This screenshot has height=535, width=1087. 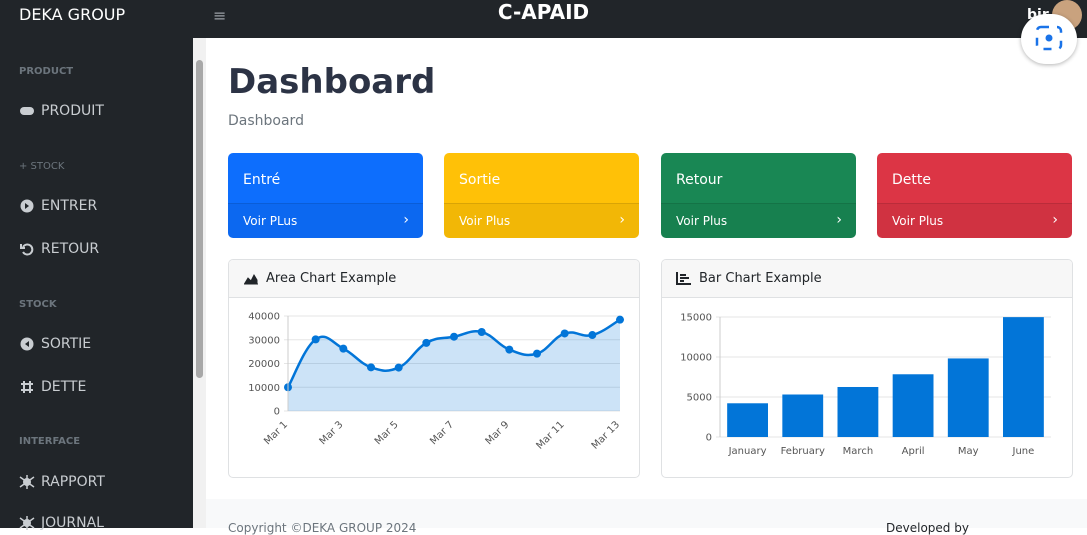 I want to click on sidebar-item: PRODUIT, so click(x=61, y=111).